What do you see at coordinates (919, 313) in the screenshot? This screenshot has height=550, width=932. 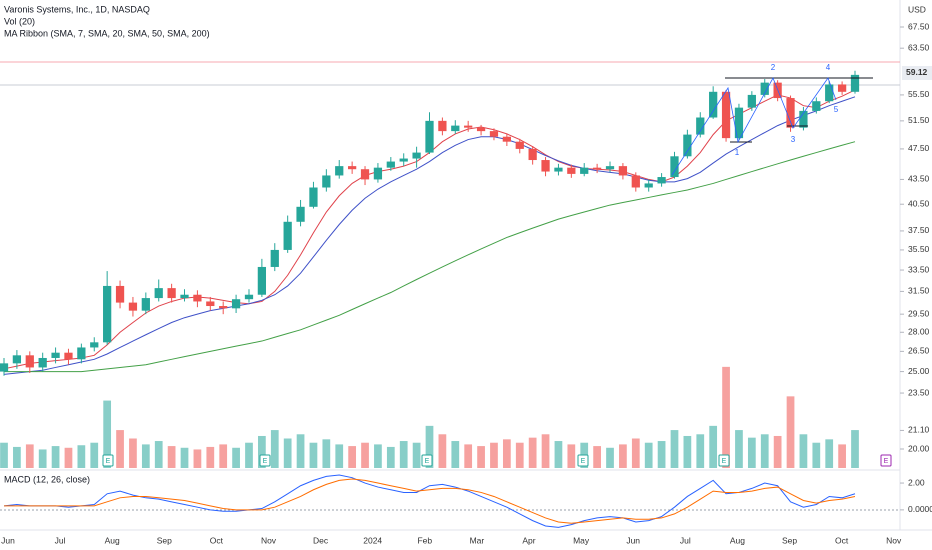 I see `y-tick-label: 29.50` at bounding box center [919, 313].